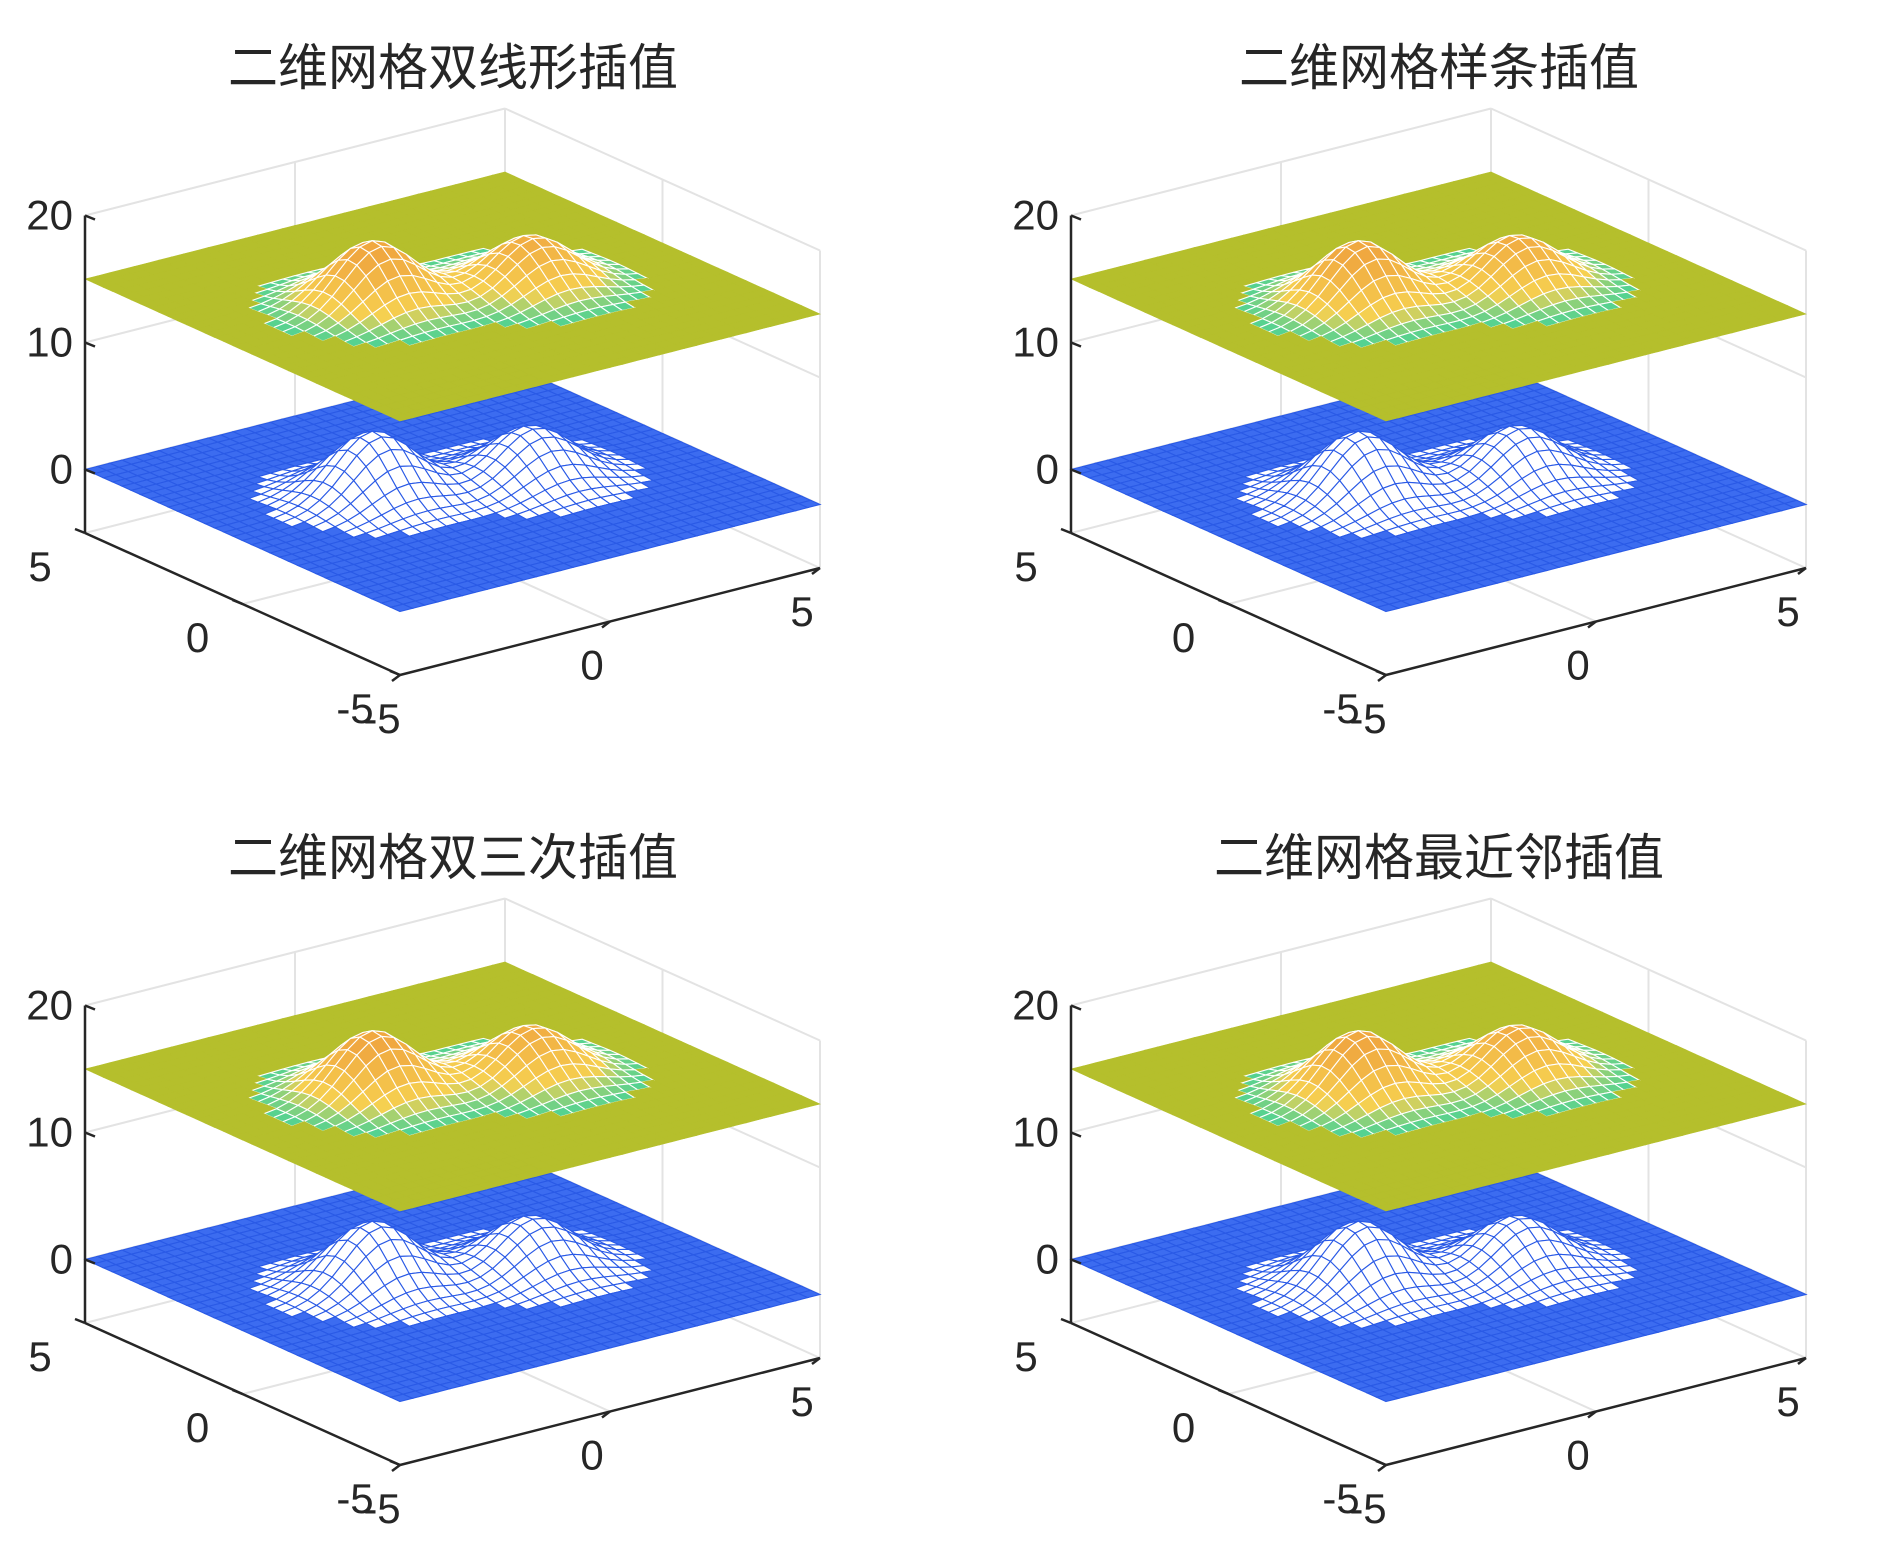 Image resolution: width=1890 pixels, height=1553 pixels. What do you see at coordinates (1439, 68) in the screenshot?
I see `subplot-title: 二维网格样条插值` at bounding box center [1439, 68].